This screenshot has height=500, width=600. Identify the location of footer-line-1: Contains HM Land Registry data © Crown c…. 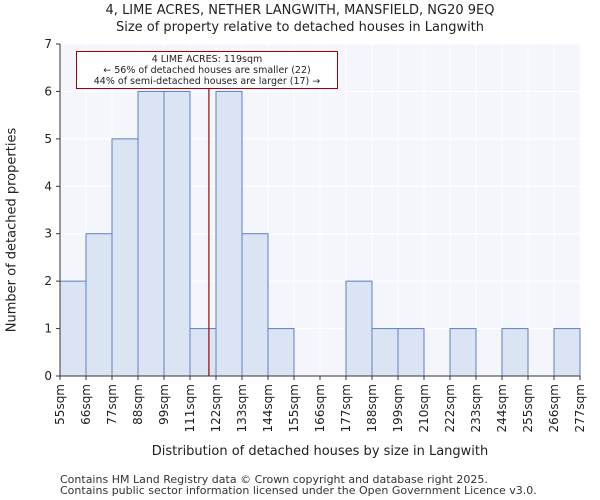
(274, 479).